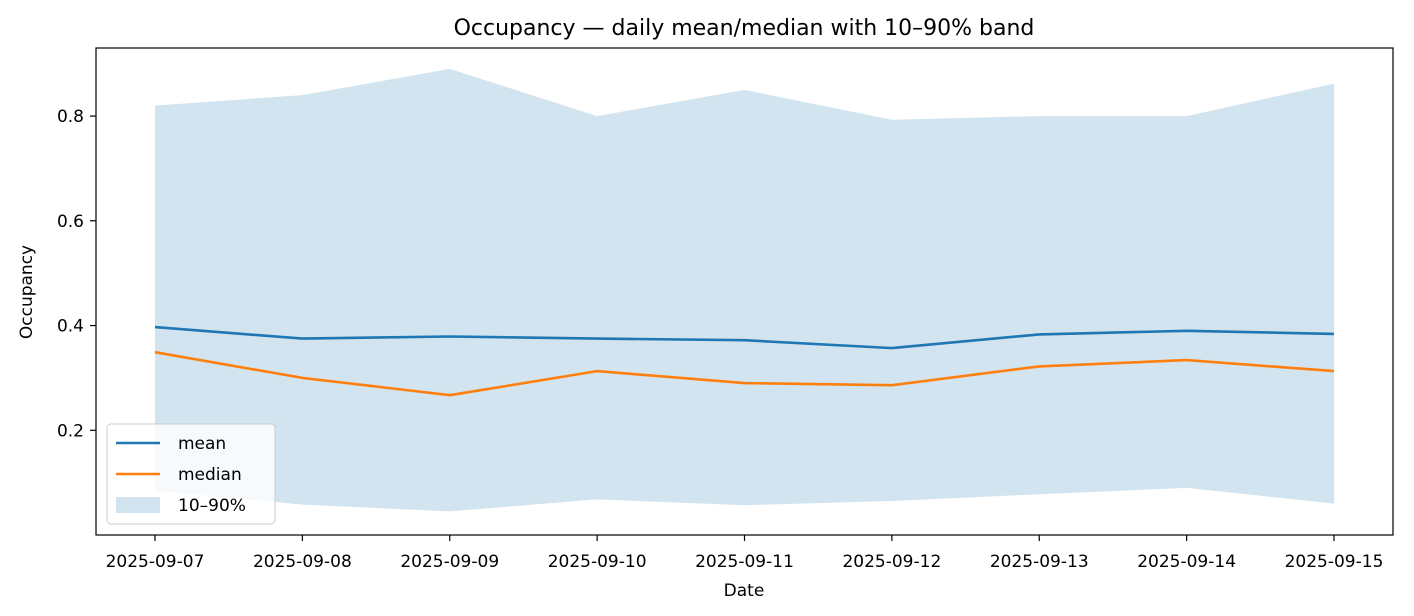 Image resolution: width=1414 pixels, height=616 pixels. I want to click on lines-layer, so click(744, 361).